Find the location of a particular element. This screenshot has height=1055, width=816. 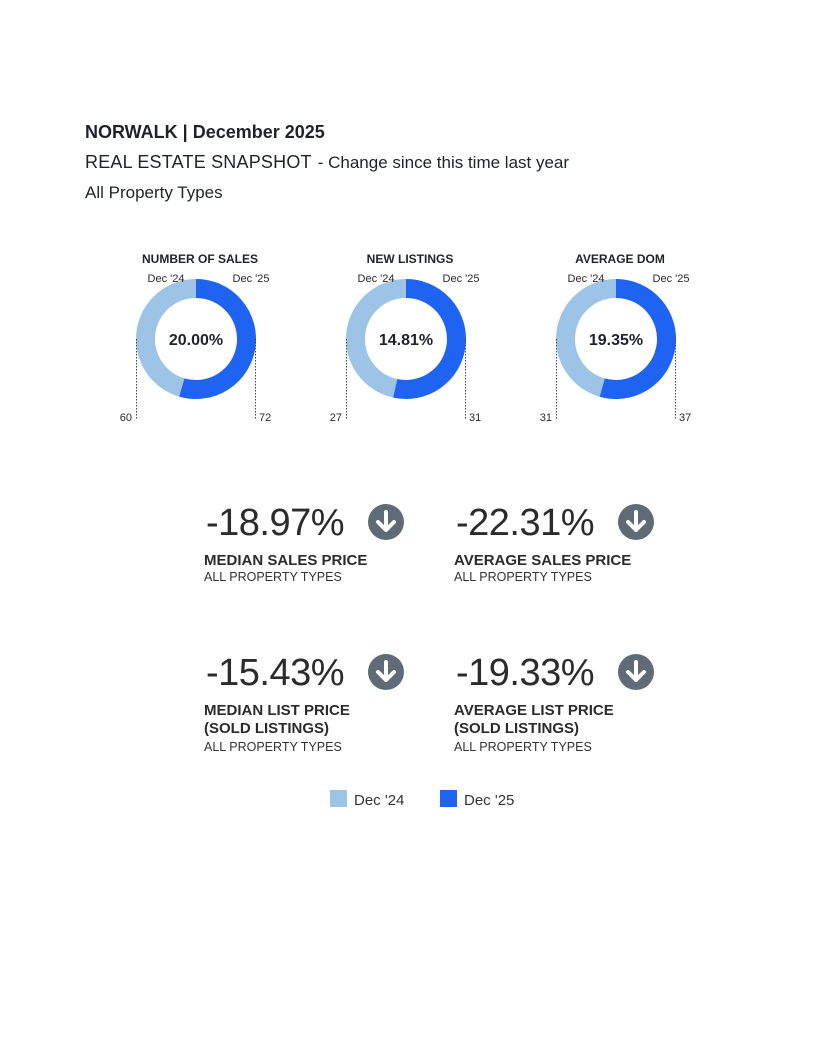

donut-svg: 14.81% Dec '24 Dec '25 27 31 is located at coordinates (406, 348).